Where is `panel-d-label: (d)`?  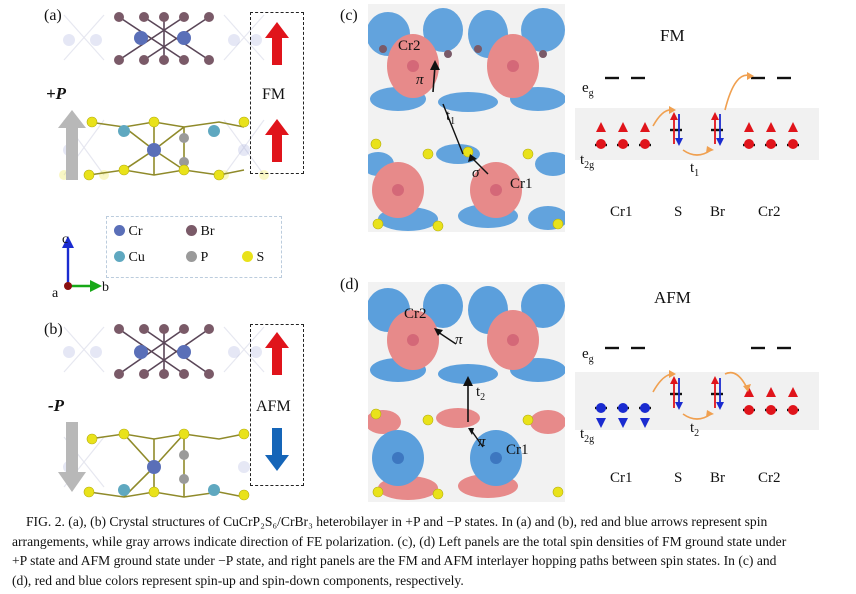 panel-d-label: (d) is located at coordinates (349, 284).